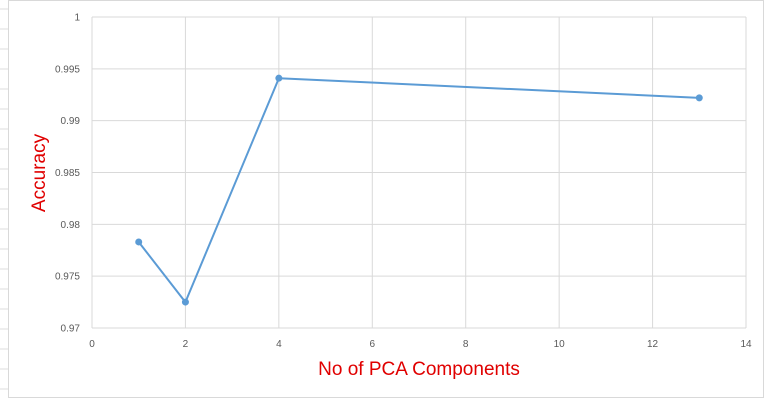  What do you see at coordinates (746, 344) in the screenshot?
I see `x-tick-label: 14` at bounding box center [746, 344].